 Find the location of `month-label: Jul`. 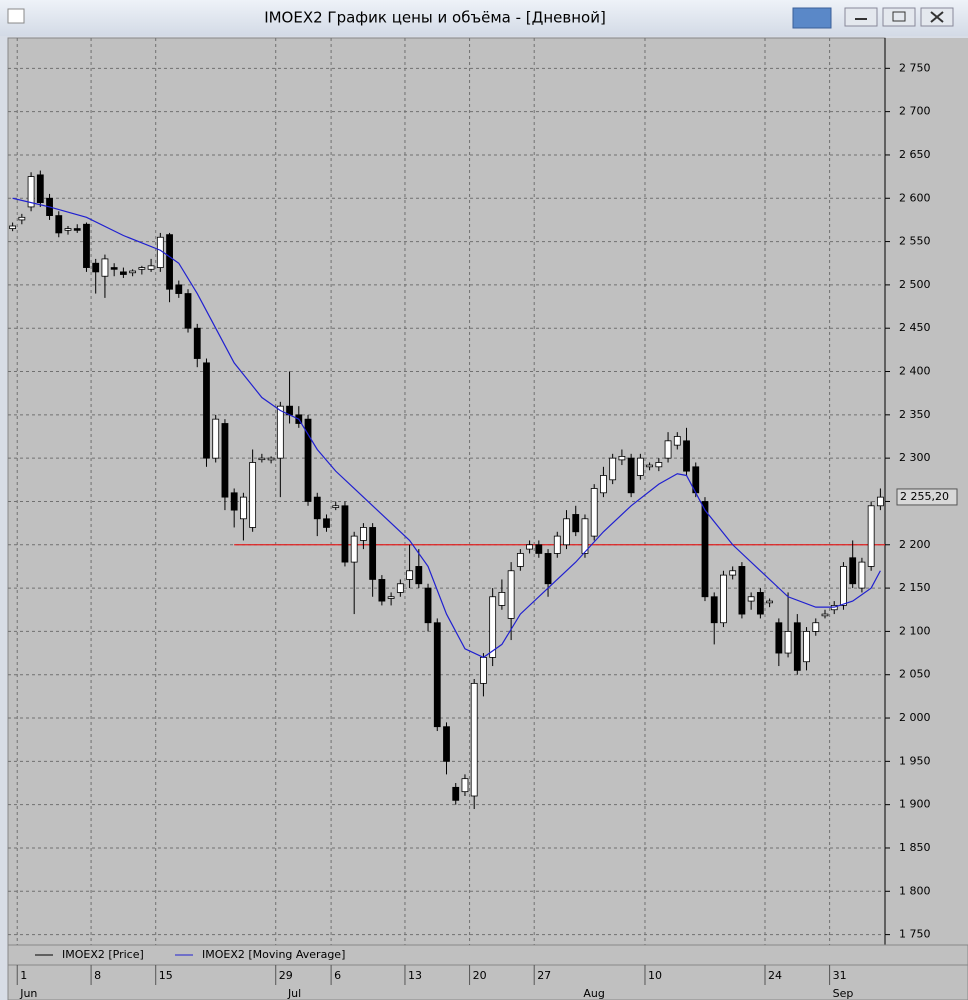

month-label: Jul is located at coordinates (294, 993).